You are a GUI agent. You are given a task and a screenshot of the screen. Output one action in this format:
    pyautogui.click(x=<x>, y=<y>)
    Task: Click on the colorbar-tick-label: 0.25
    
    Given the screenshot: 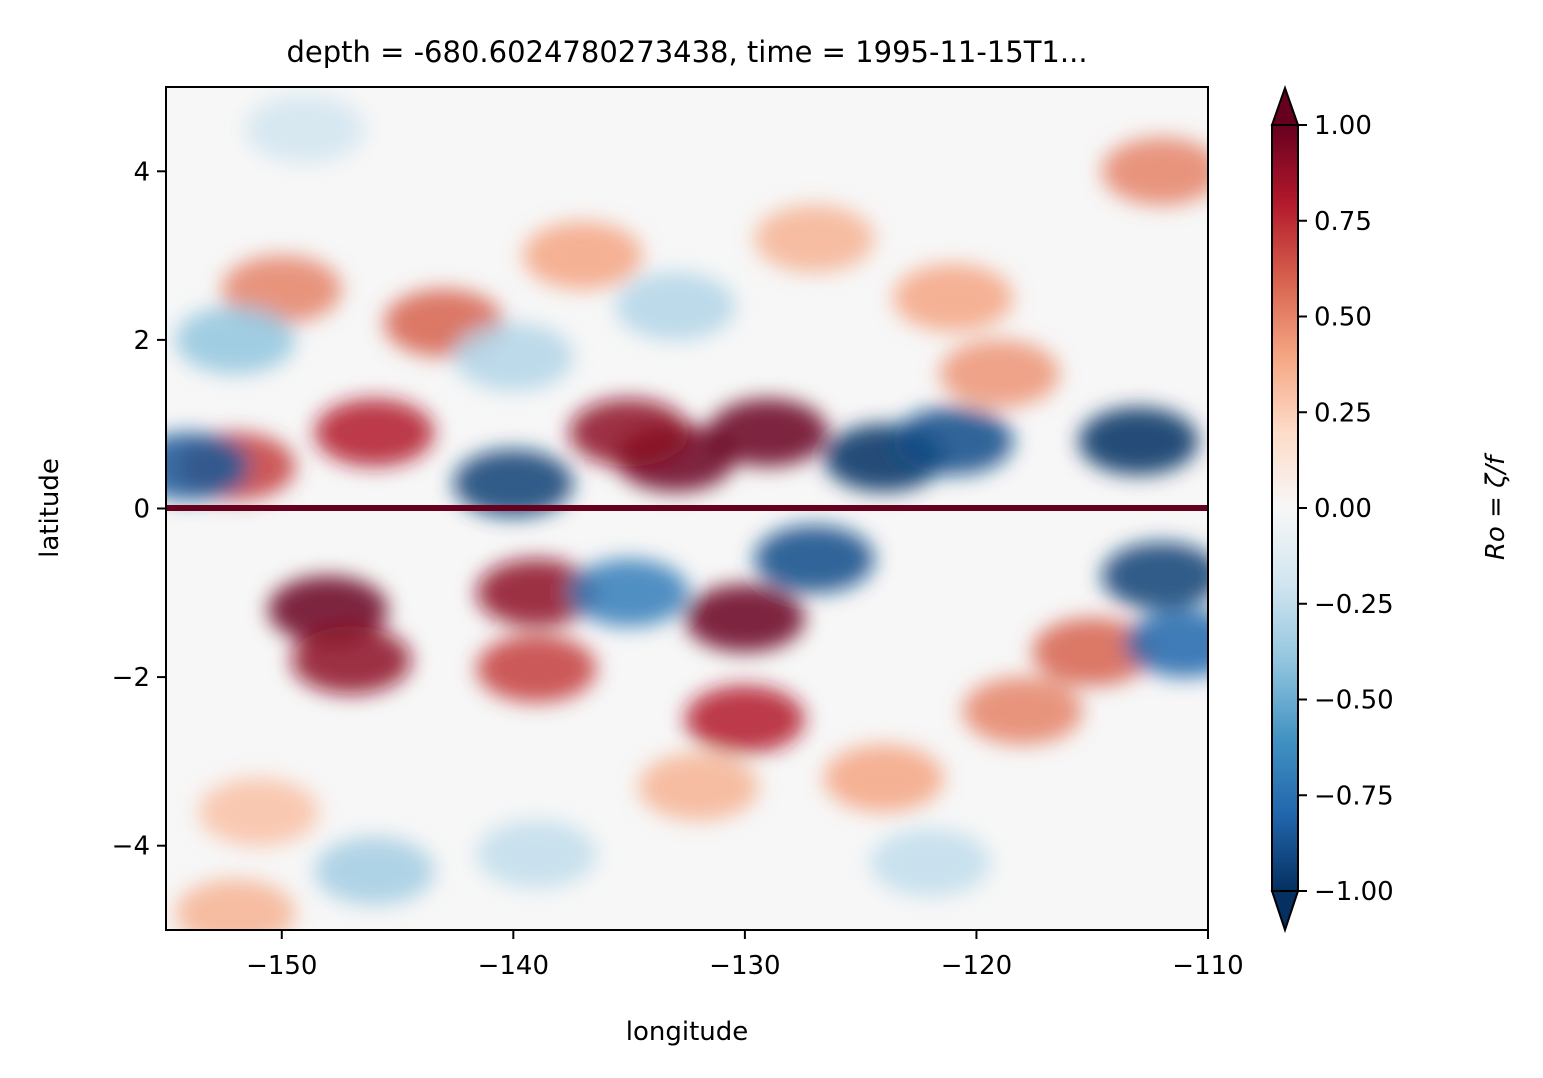 What is the action you would take?
    pyautogui.click(x=1343, y=413)
    